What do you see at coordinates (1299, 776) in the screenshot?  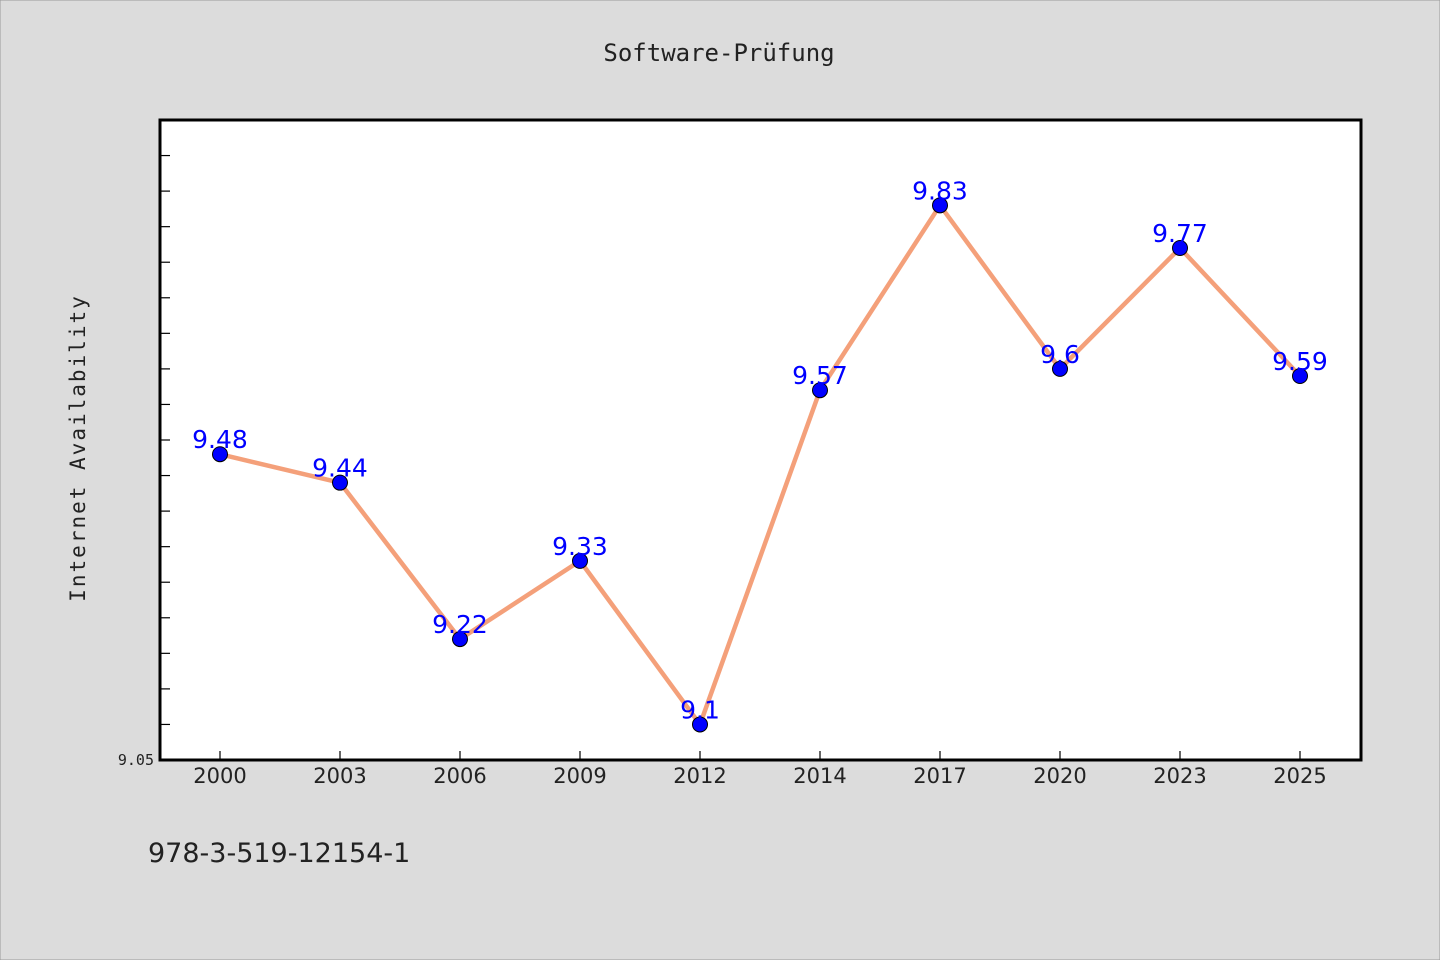 I see `x-tick-label: 2025` at bounding box center [1299, 776].